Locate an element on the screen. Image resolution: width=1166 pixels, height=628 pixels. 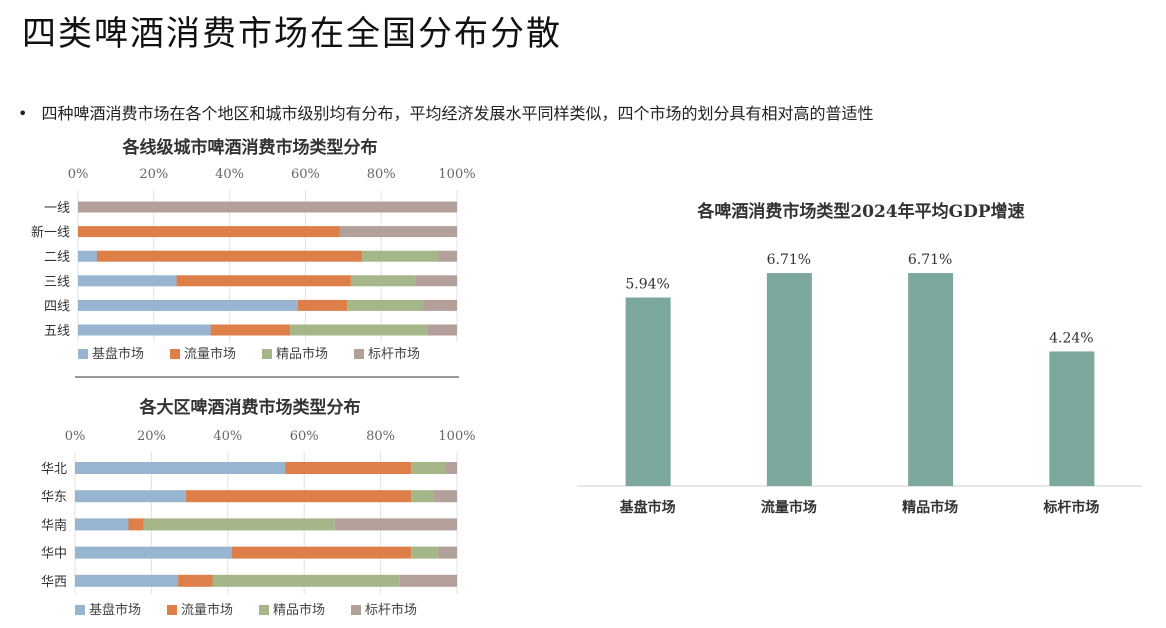
category-label: 基盘市场 is located at coordinates (648, 507).